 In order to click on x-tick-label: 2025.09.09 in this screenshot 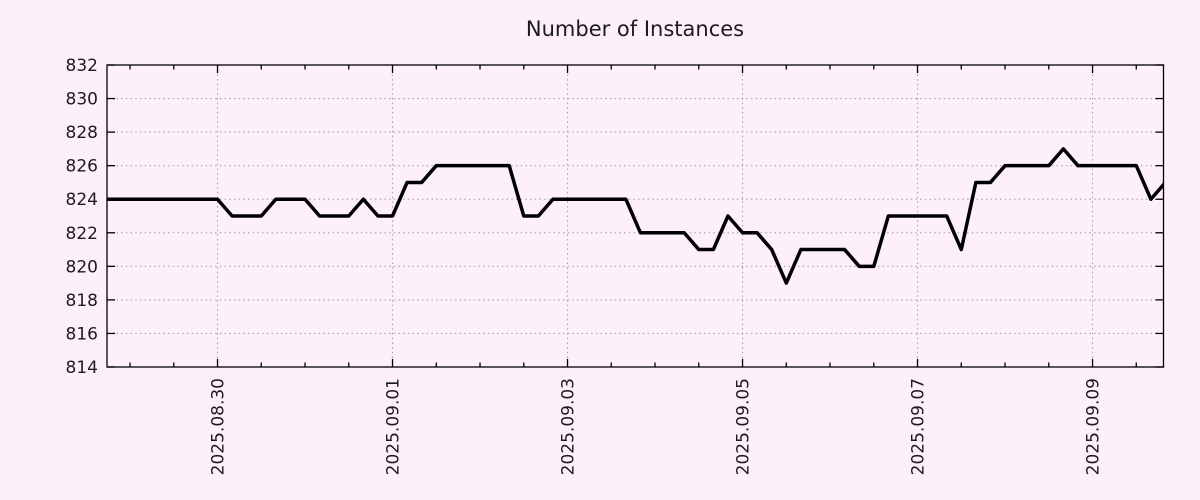, I will do `click(1094, 426)`.